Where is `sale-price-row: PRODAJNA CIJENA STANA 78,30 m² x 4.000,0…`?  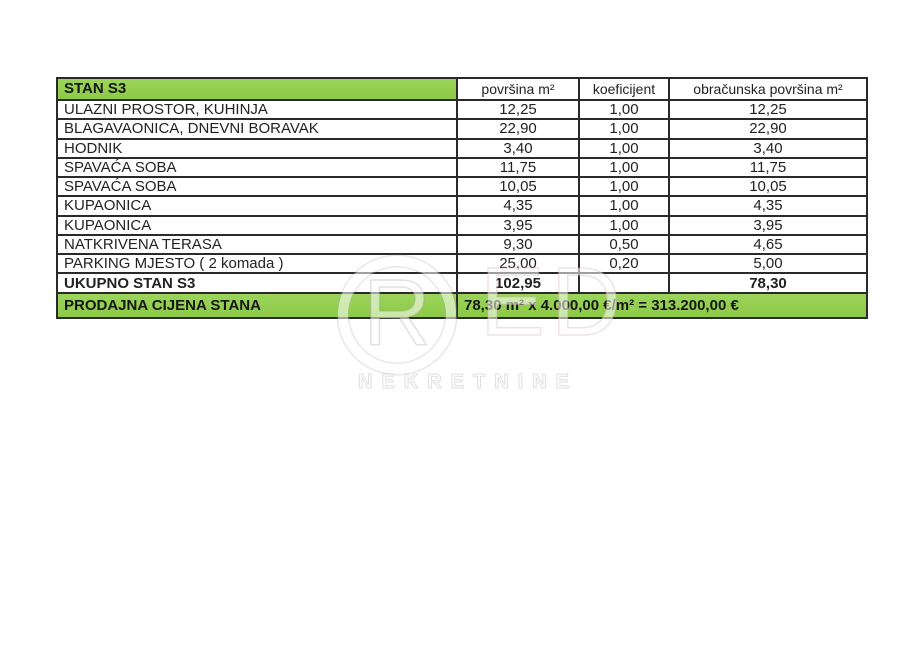 sale-price-row: PRODAJNA CIJENA STANA 78,30 m² x 4.000,0… is located at coordinates (462, 306).